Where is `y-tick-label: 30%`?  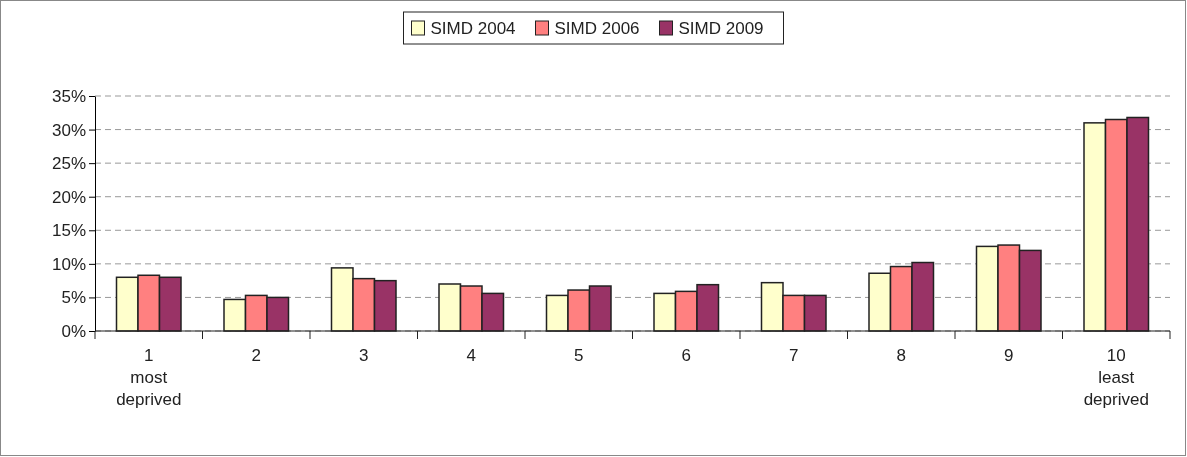 y-tick-label: 30% is located at coordinates (68, 130).